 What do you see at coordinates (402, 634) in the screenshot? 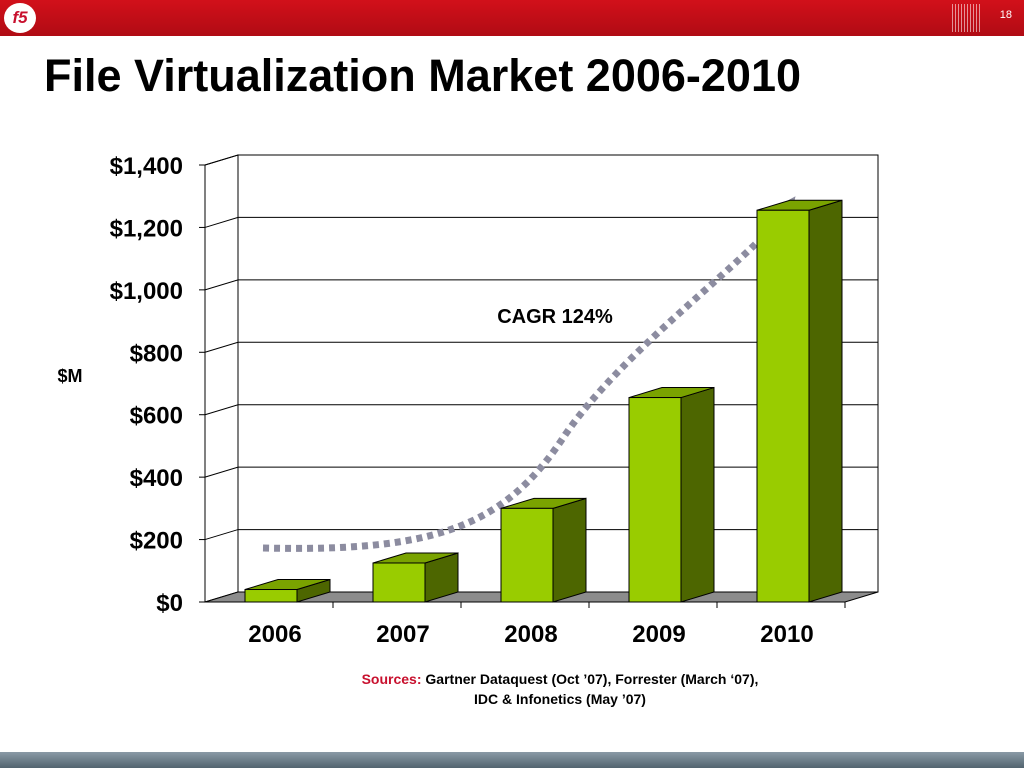
I see `x-tick-label: 2007` at bounding box center [402, 634].